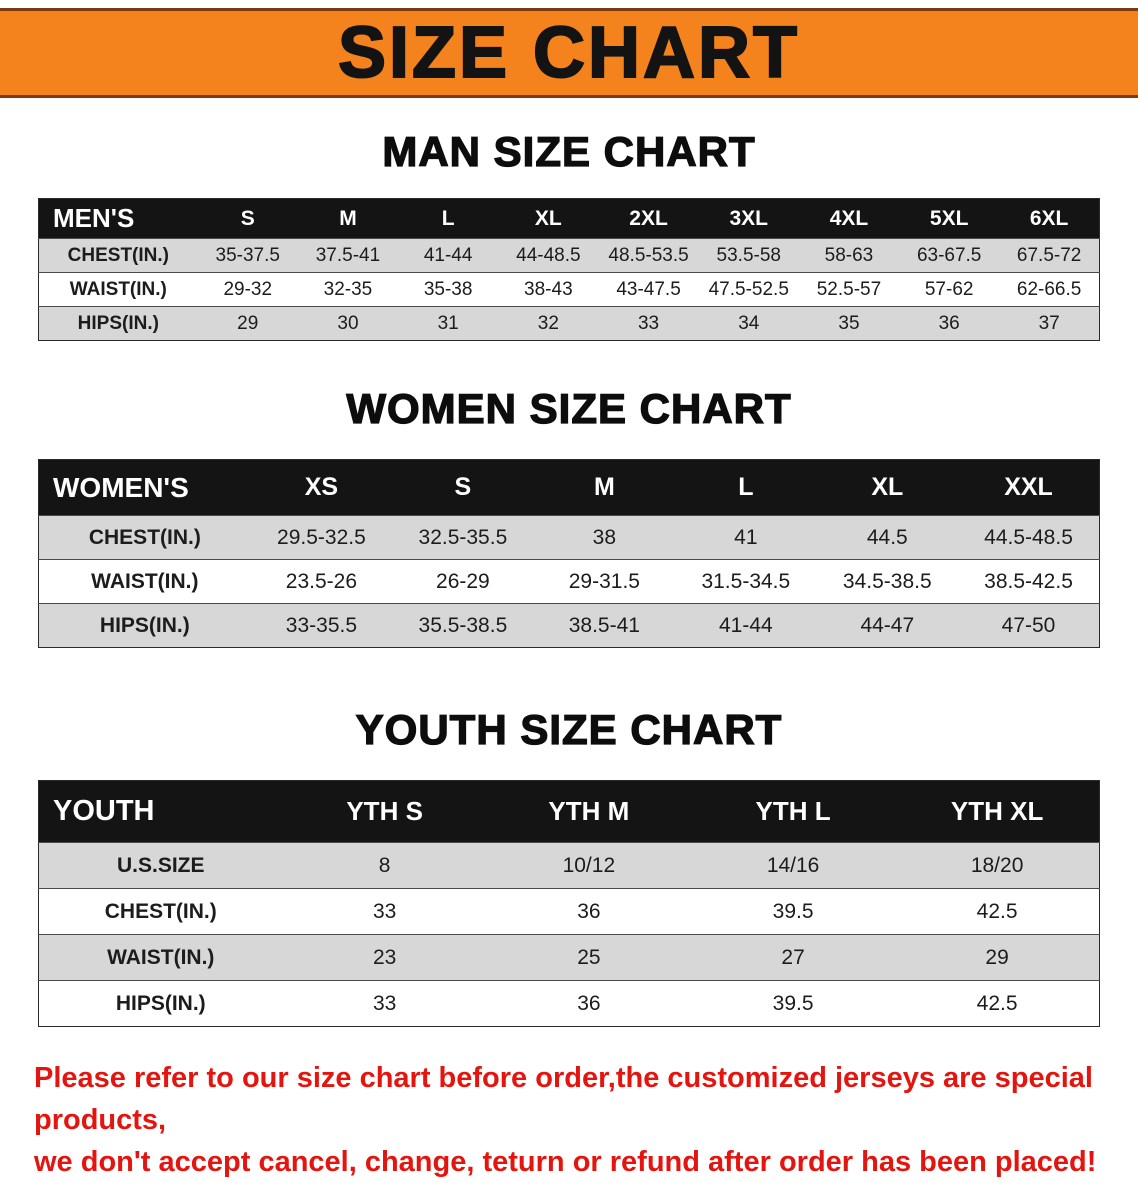 The image size is (1138, 1183). Describe the element at coordinates (849, 218) in the screenshot. I see `size-header-cell: 4XL` at that location.